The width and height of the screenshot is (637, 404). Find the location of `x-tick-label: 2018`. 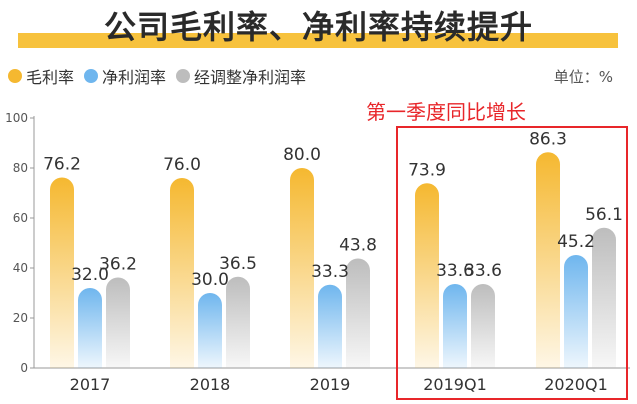

x-tick-label: 2018 is located at coordinates (210, 384).